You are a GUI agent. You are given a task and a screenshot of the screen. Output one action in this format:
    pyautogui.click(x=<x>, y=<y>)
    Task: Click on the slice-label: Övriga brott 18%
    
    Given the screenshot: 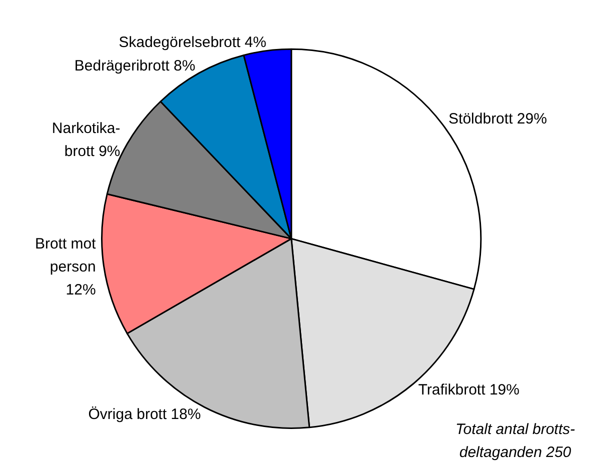 What is the action you would take?
    pyautogui.click(x=144, y=414)
    